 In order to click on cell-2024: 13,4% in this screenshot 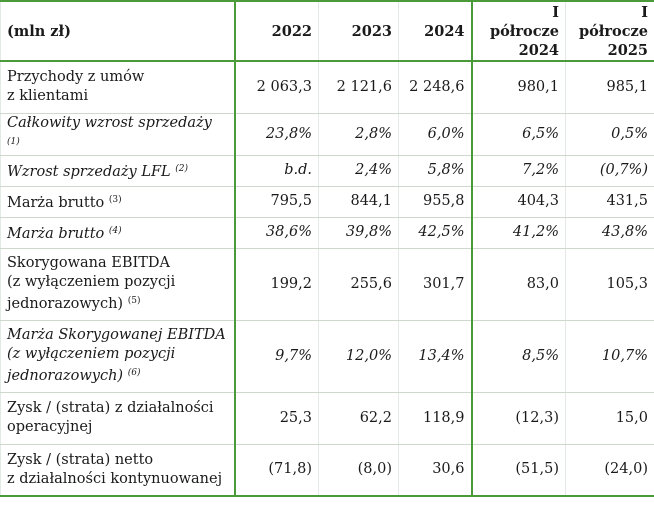, I will do `click(435, 356)`.